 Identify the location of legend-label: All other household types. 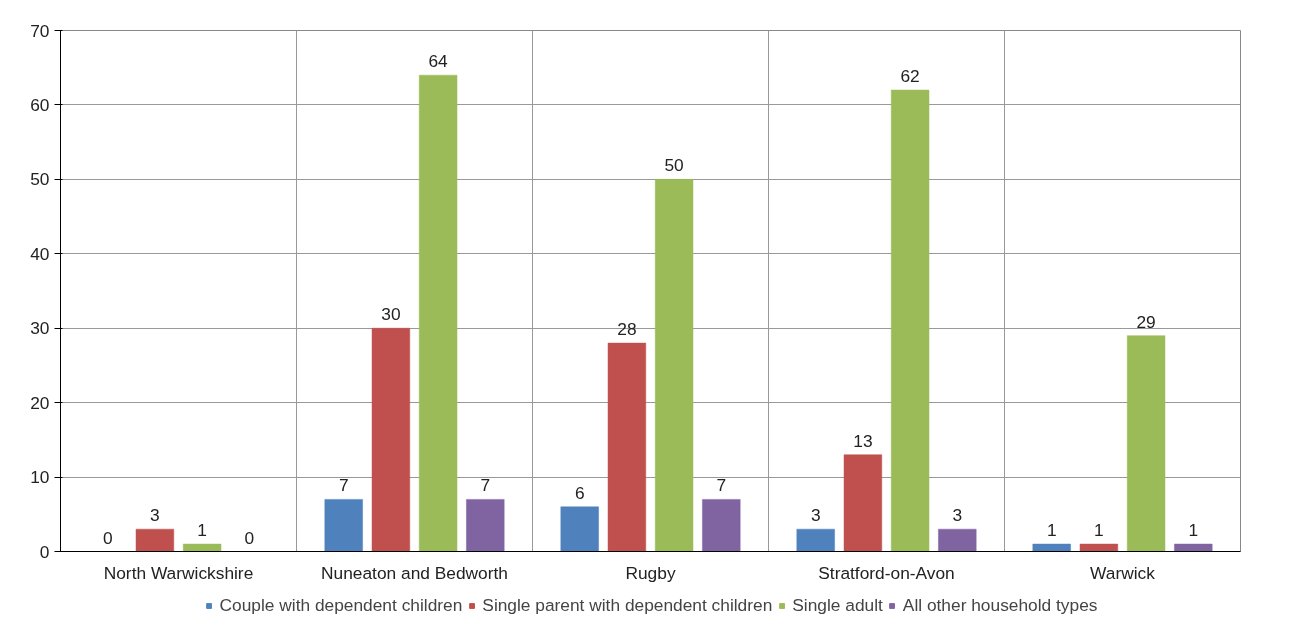
(1000, 605).